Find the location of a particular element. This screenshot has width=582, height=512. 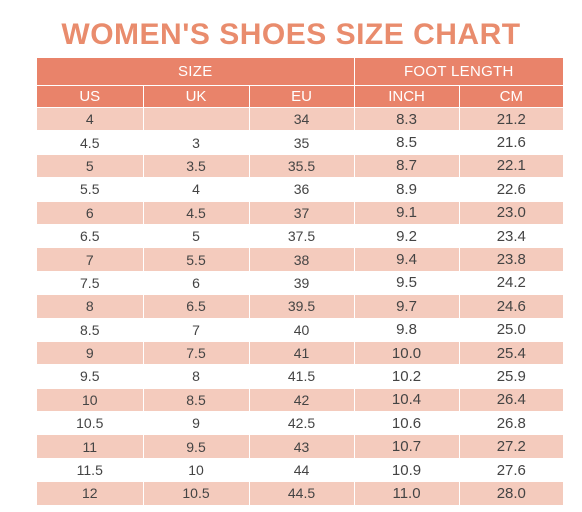

cell-us: 6.5 is located at coordinates (90, 235).